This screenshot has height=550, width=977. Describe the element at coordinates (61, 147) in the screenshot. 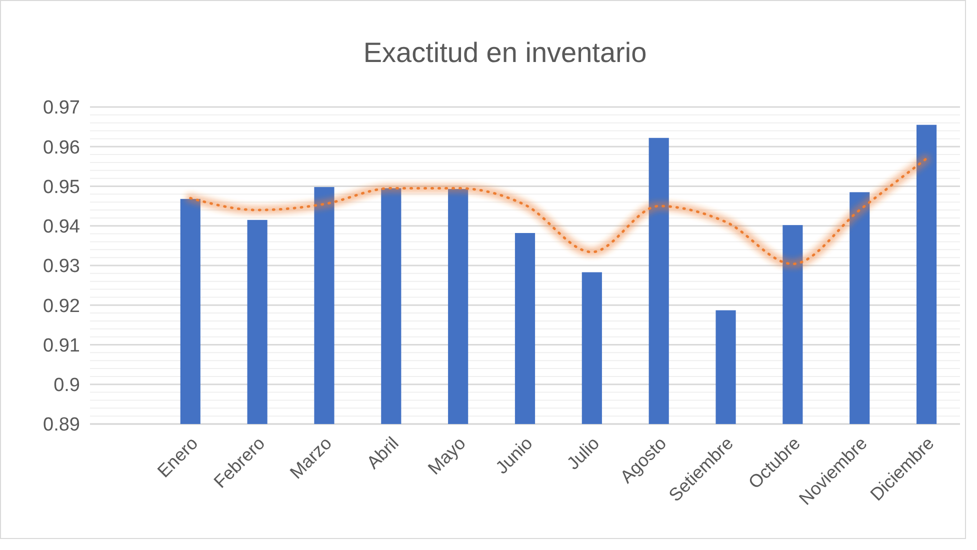

I see `y-tick-label: 0.96` at that location.